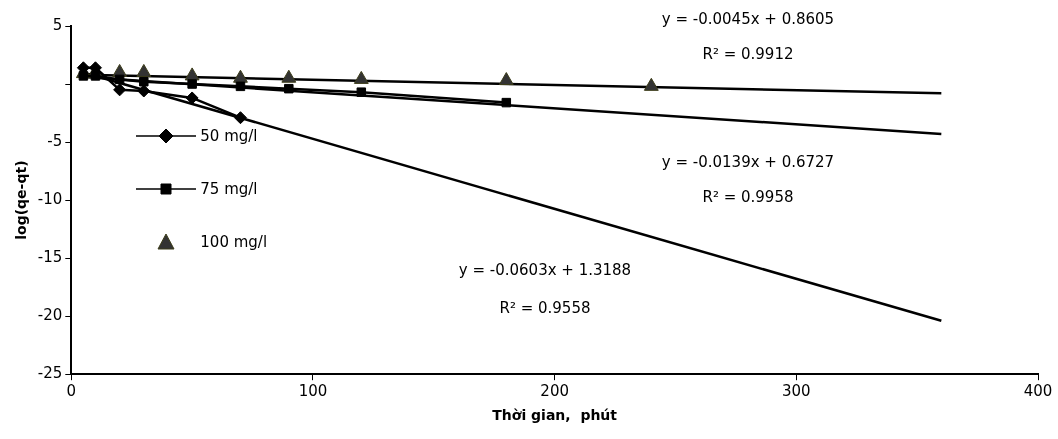 The width and height of the screenshot is (1058, 439). I want to click on y-tick-label: -5, so click(55, 140).